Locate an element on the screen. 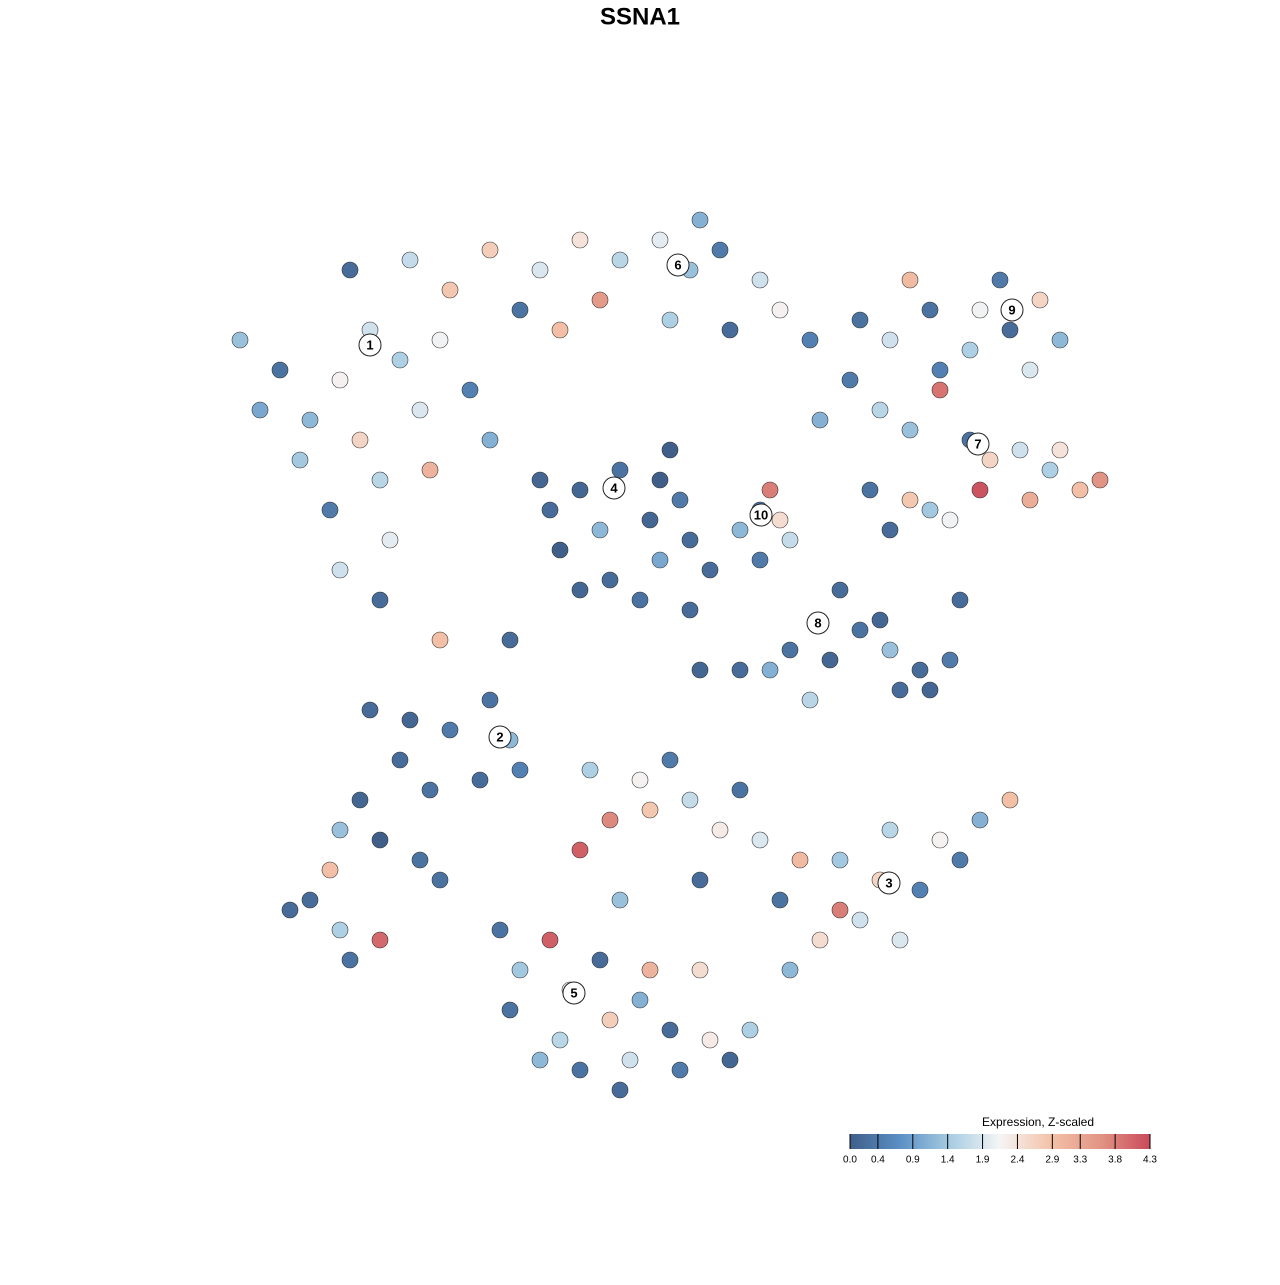 Image resolution: width=1280 pixels, height=1285 pixels. cluster-label-text: 6 is located at coordinates (677, 264).